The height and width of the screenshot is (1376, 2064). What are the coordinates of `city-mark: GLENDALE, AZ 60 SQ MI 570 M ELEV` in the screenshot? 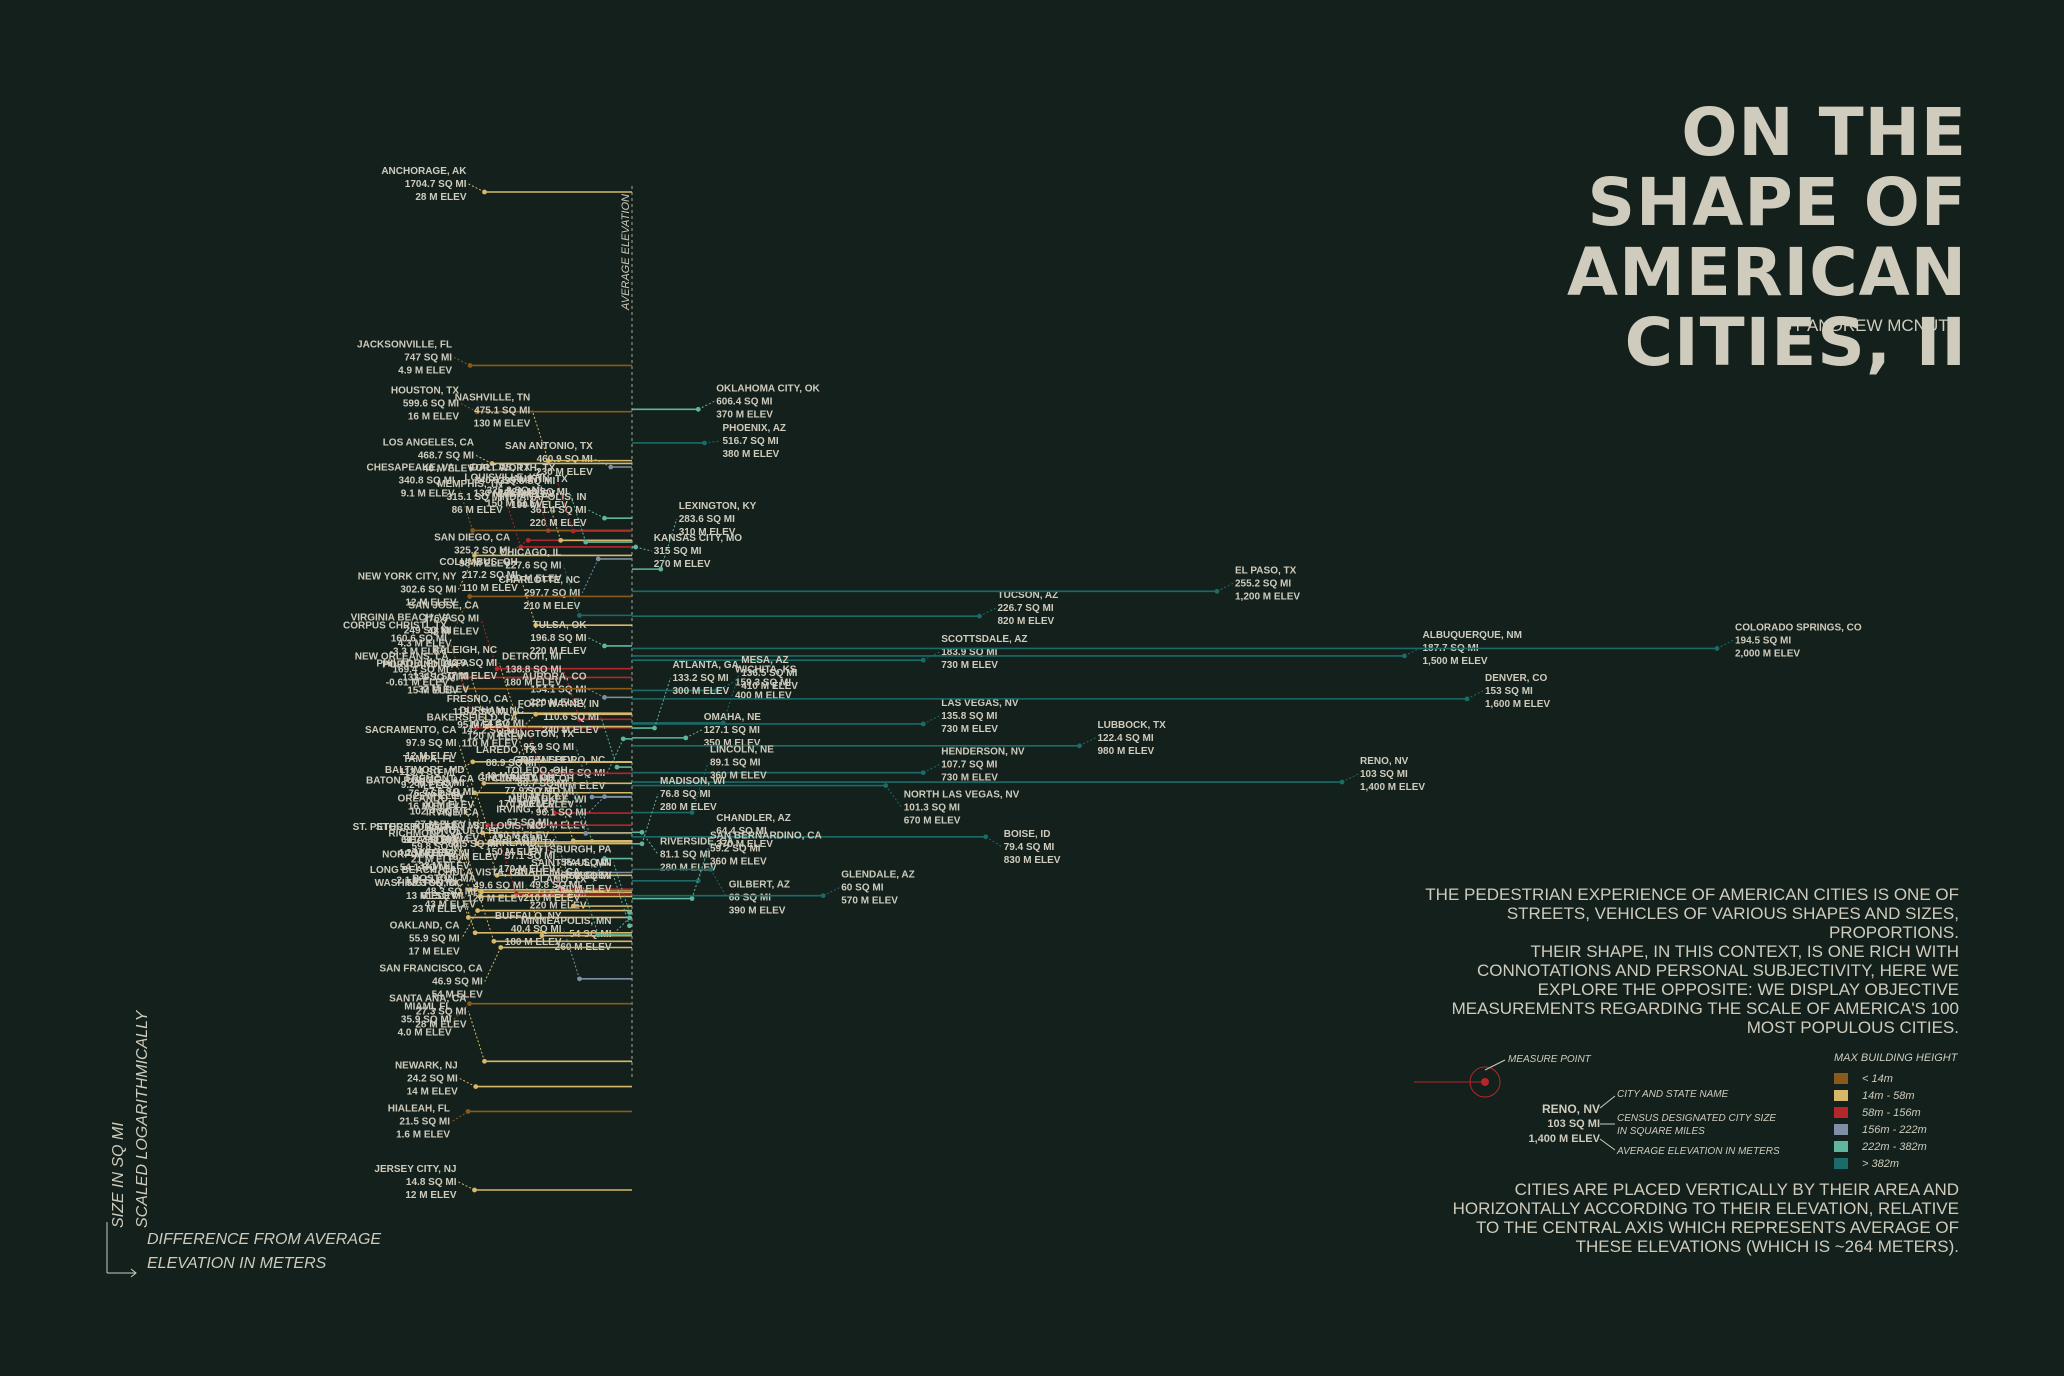 It's located at (773, 888).